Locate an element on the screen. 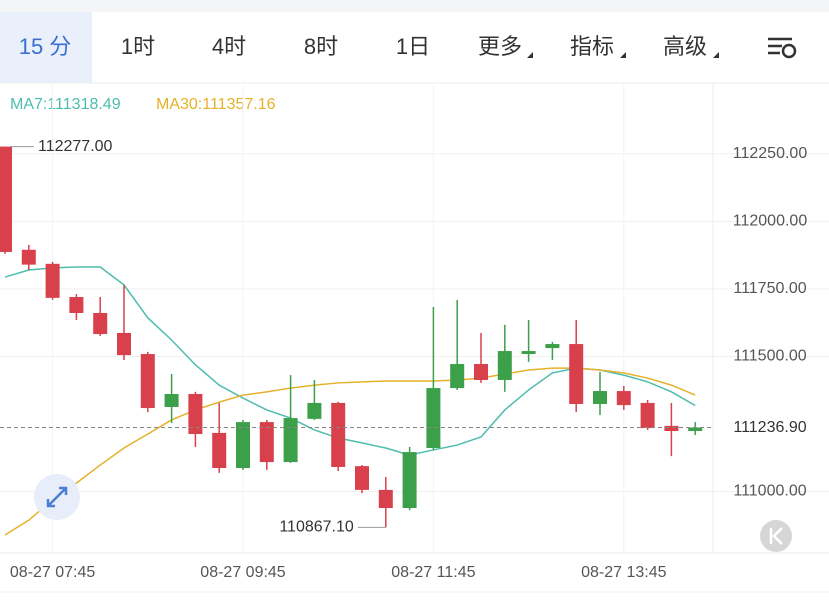  selected-tab-bg is located at coordinates (46, 47).